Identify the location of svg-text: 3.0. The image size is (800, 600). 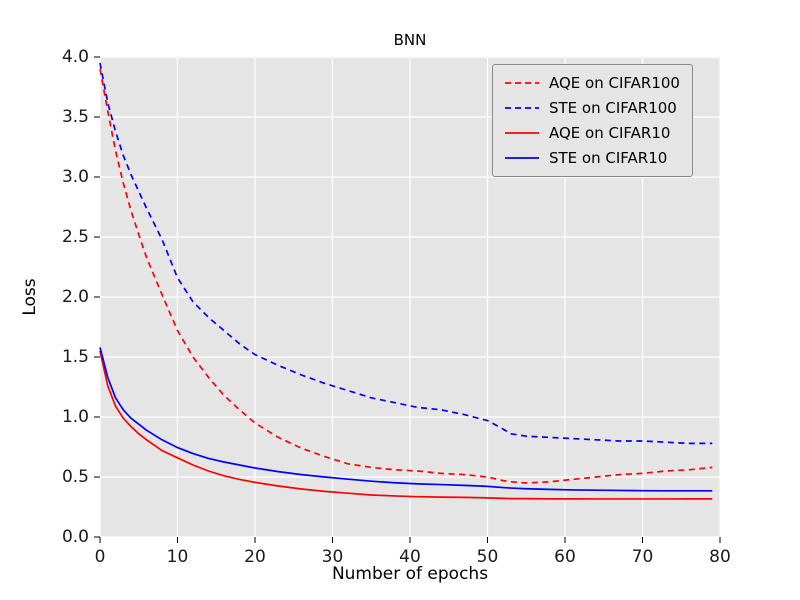
(75, 177).